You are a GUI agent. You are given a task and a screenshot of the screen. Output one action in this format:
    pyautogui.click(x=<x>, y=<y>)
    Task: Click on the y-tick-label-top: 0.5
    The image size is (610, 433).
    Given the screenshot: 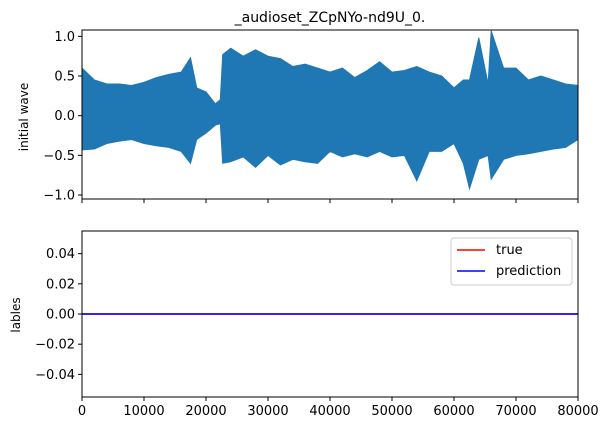 What is the action you would take?
    pyautogui.click(x=64, y=77)
    